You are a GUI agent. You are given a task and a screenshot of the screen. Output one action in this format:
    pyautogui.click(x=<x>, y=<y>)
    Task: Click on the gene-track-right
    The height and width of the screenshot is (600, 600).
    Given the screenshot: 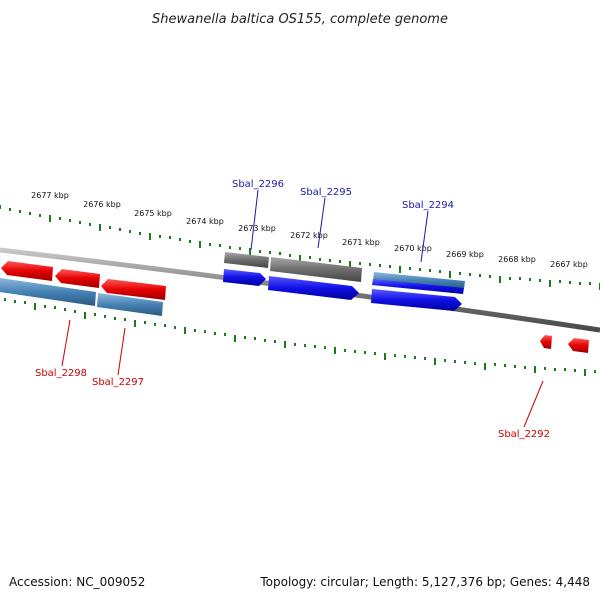 What is the action you would take?
    pyautogui.click(x=564, y=344)
    